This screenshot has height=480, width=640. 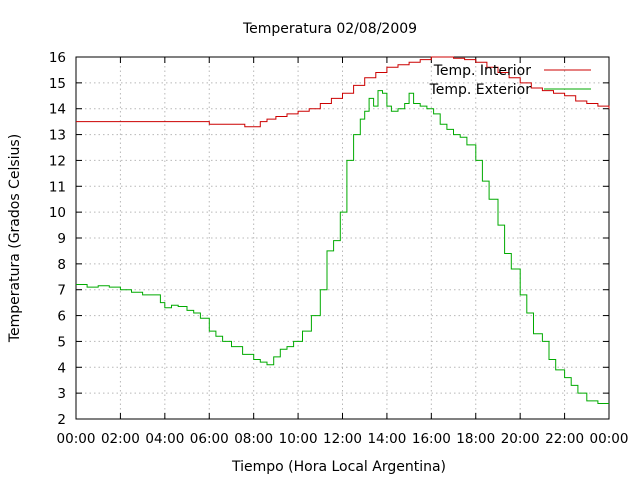 What do you see at coordinates (164, 439) in the screenshot?
I see `x-tick-label: 04:00` at bounding box center [164, 439].